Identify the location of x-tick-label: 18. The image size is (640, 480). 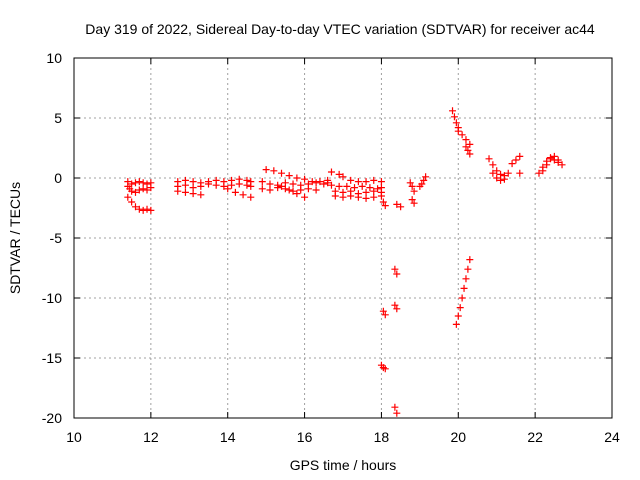
(382, 437).